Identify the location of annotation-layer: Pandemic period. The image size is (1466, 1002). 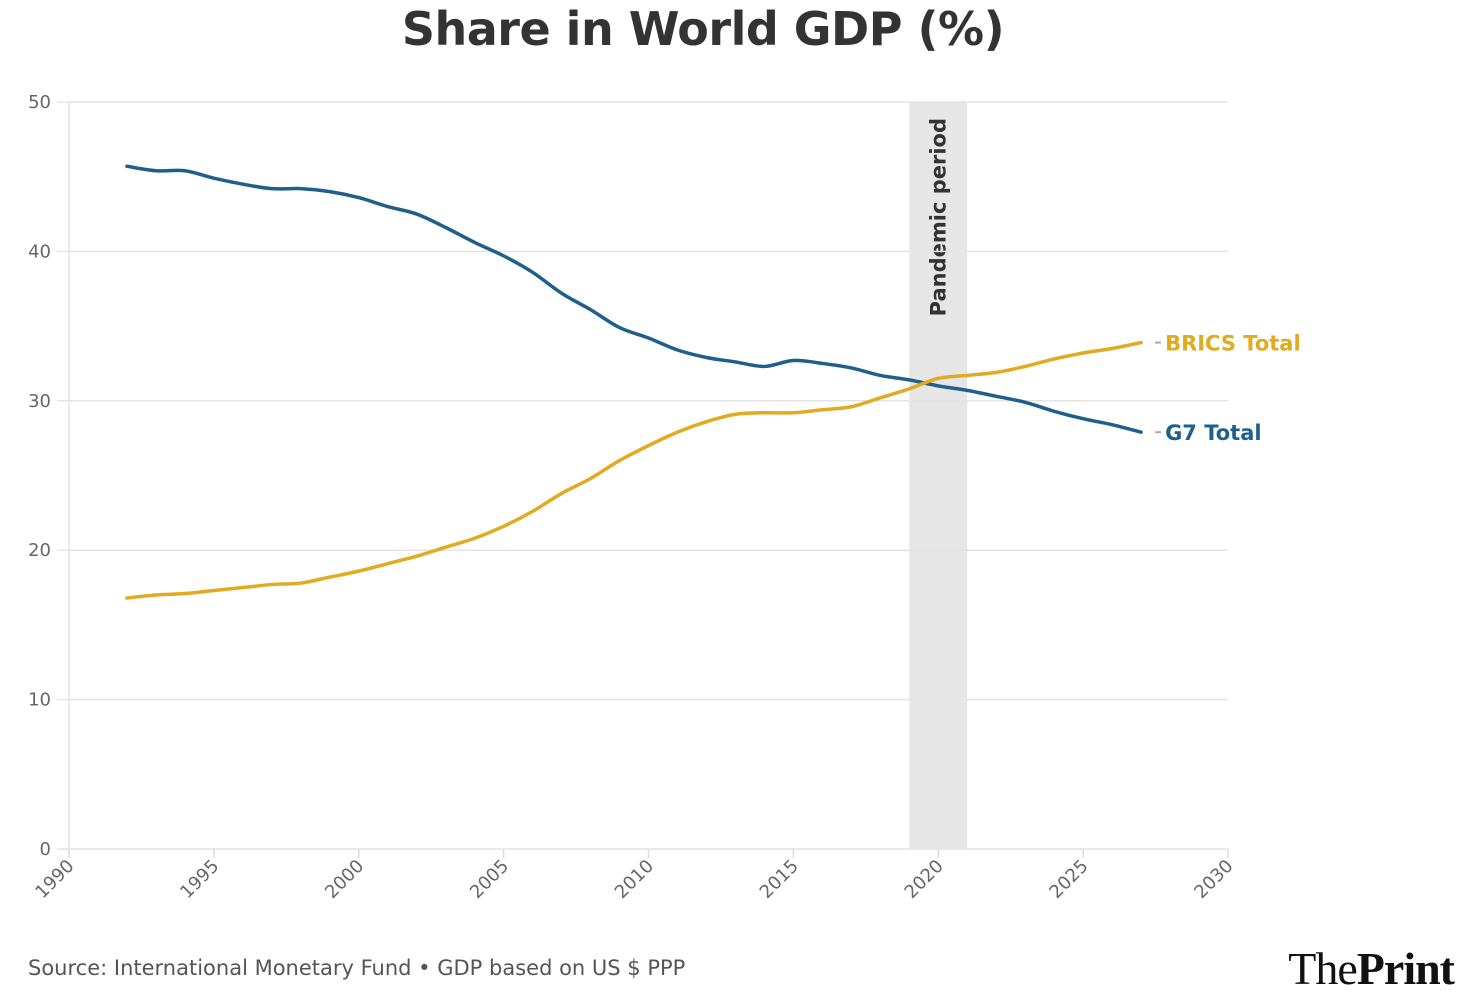
(938, 475).